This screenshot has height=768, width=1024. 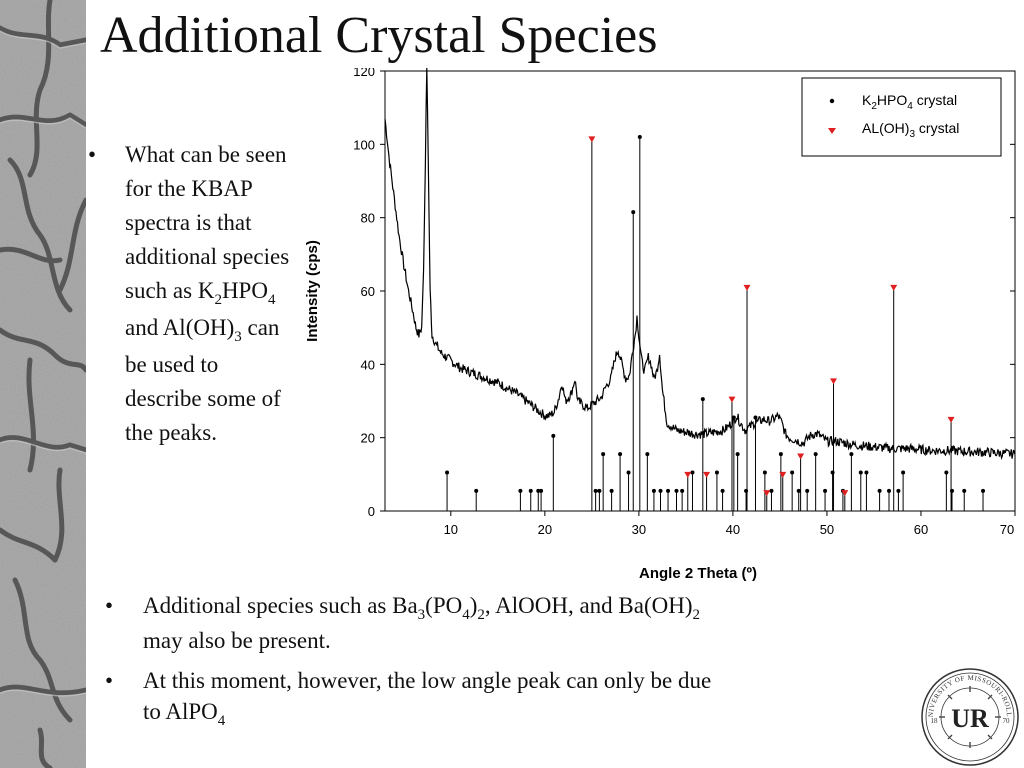 I want to click on seal-monogram: UR, so click(x=970, y=718).